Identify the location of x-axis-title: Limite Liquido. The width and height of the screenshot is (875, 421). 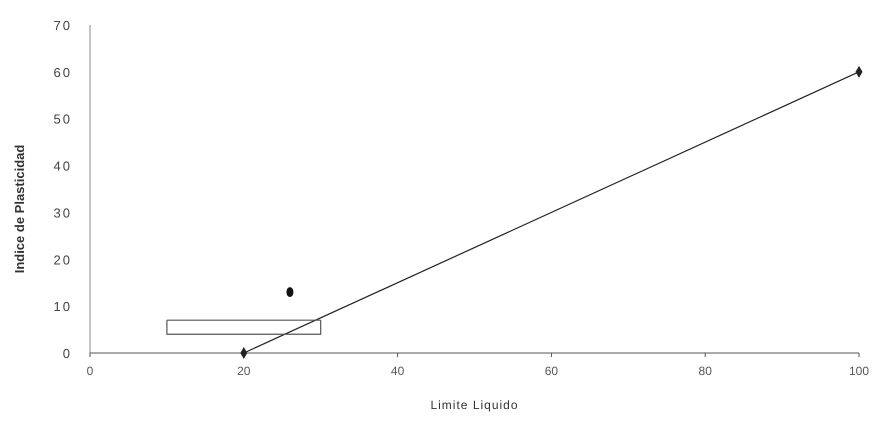
(474, 405).